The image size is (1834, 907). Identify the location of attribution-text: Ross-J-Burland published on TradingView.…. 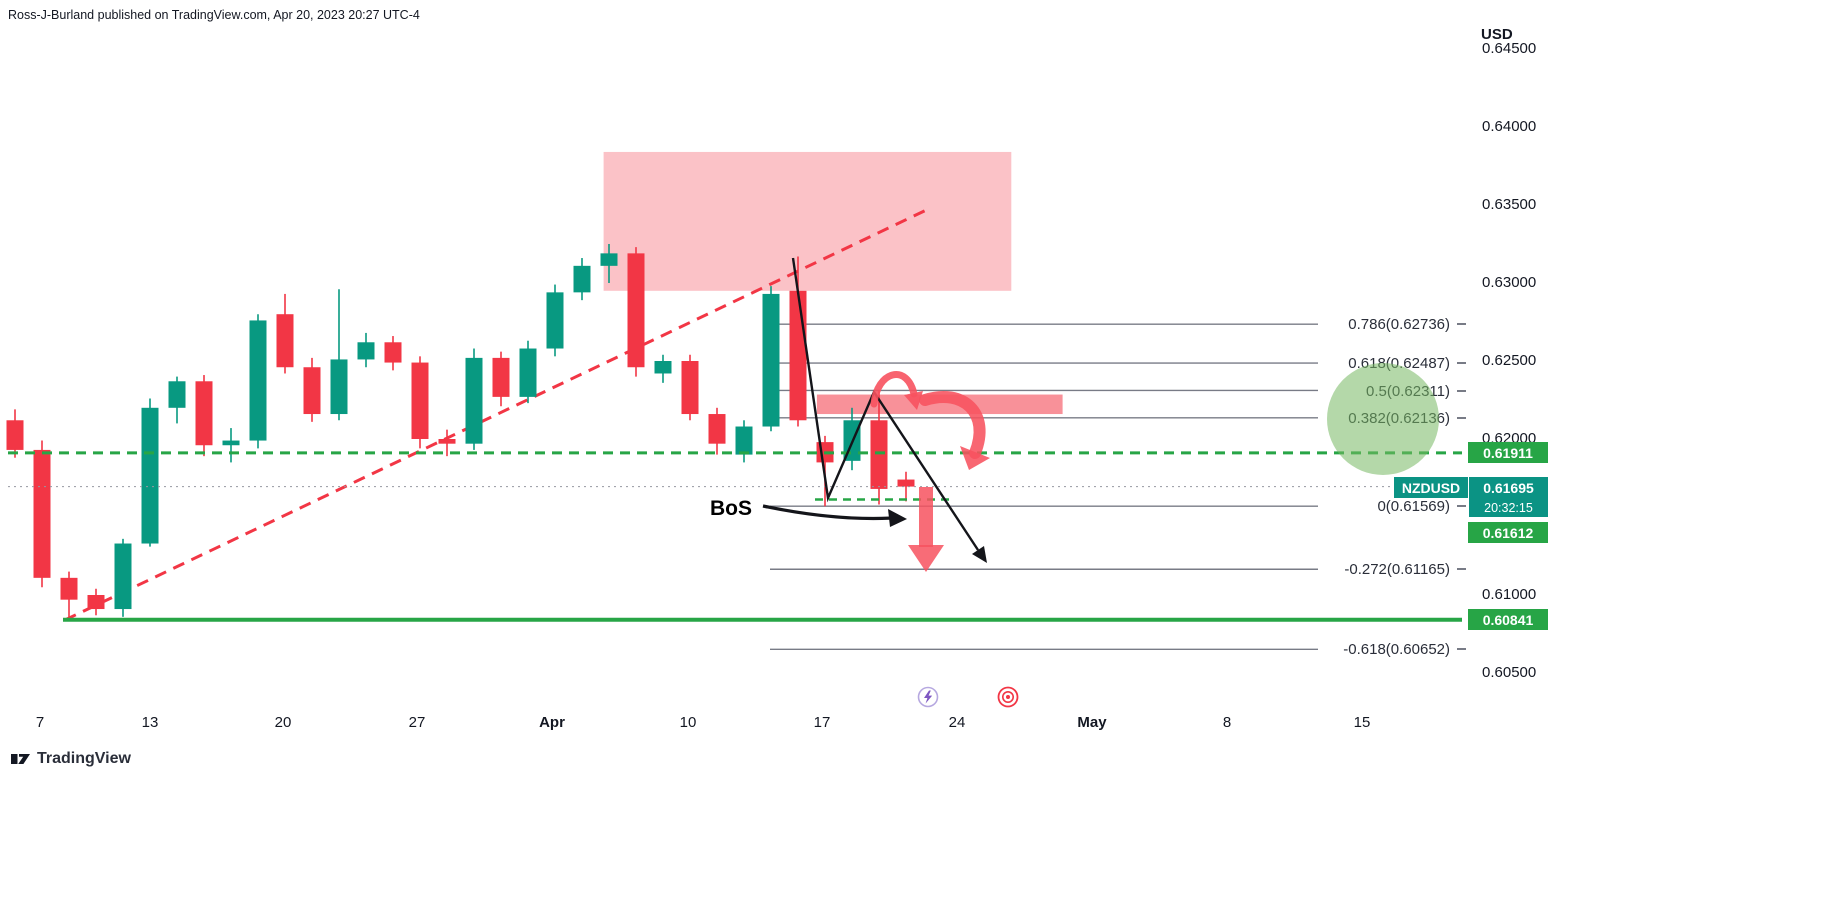
(214, 15).